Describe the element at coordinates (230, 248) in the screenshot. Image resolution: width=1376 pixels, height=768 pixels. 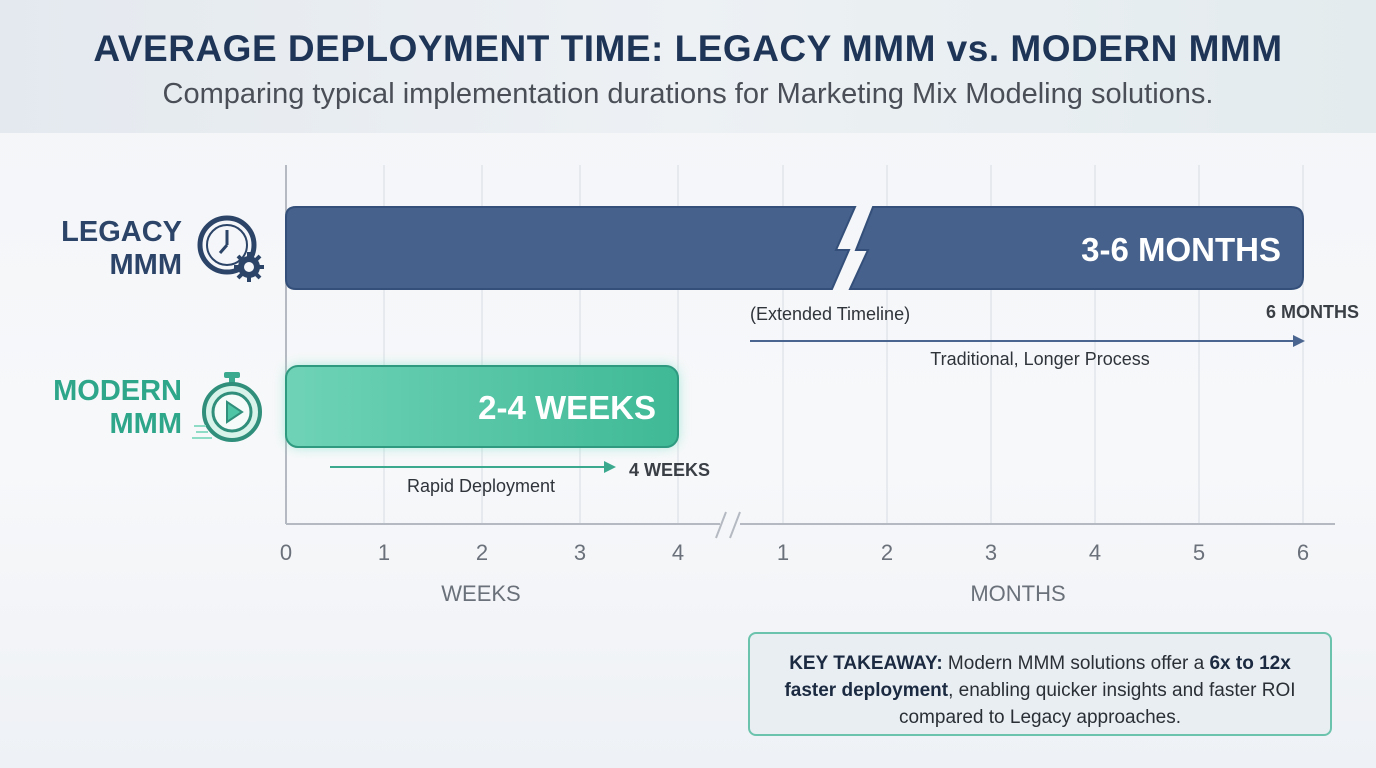
I see `clock-gear-icon` at that location.